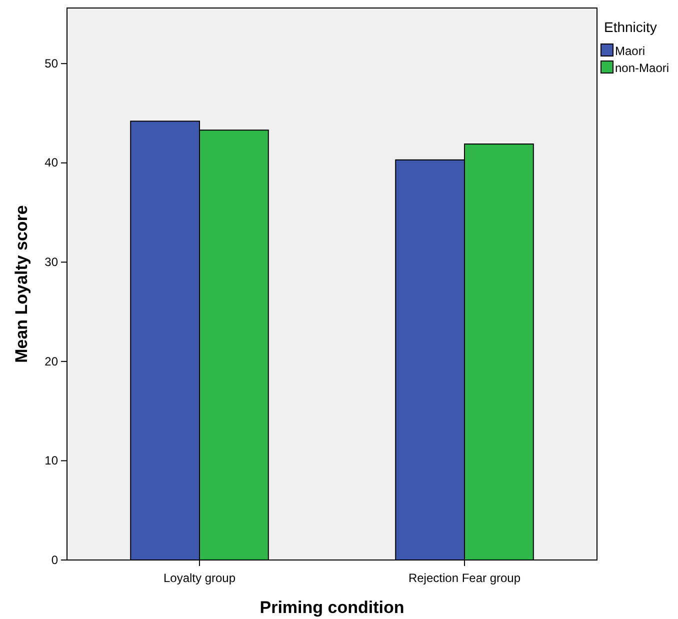  What do you see at coordinates (54, 559) in the screenshot?
I see `y-tick-label: 0` at bounding box center [54, 559].